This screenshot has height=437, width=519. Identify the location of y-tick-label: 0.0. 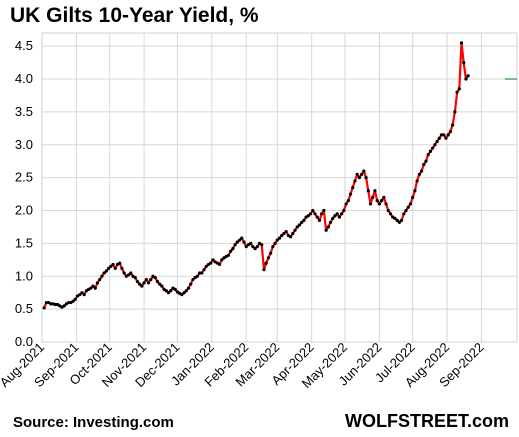
(24, 341).